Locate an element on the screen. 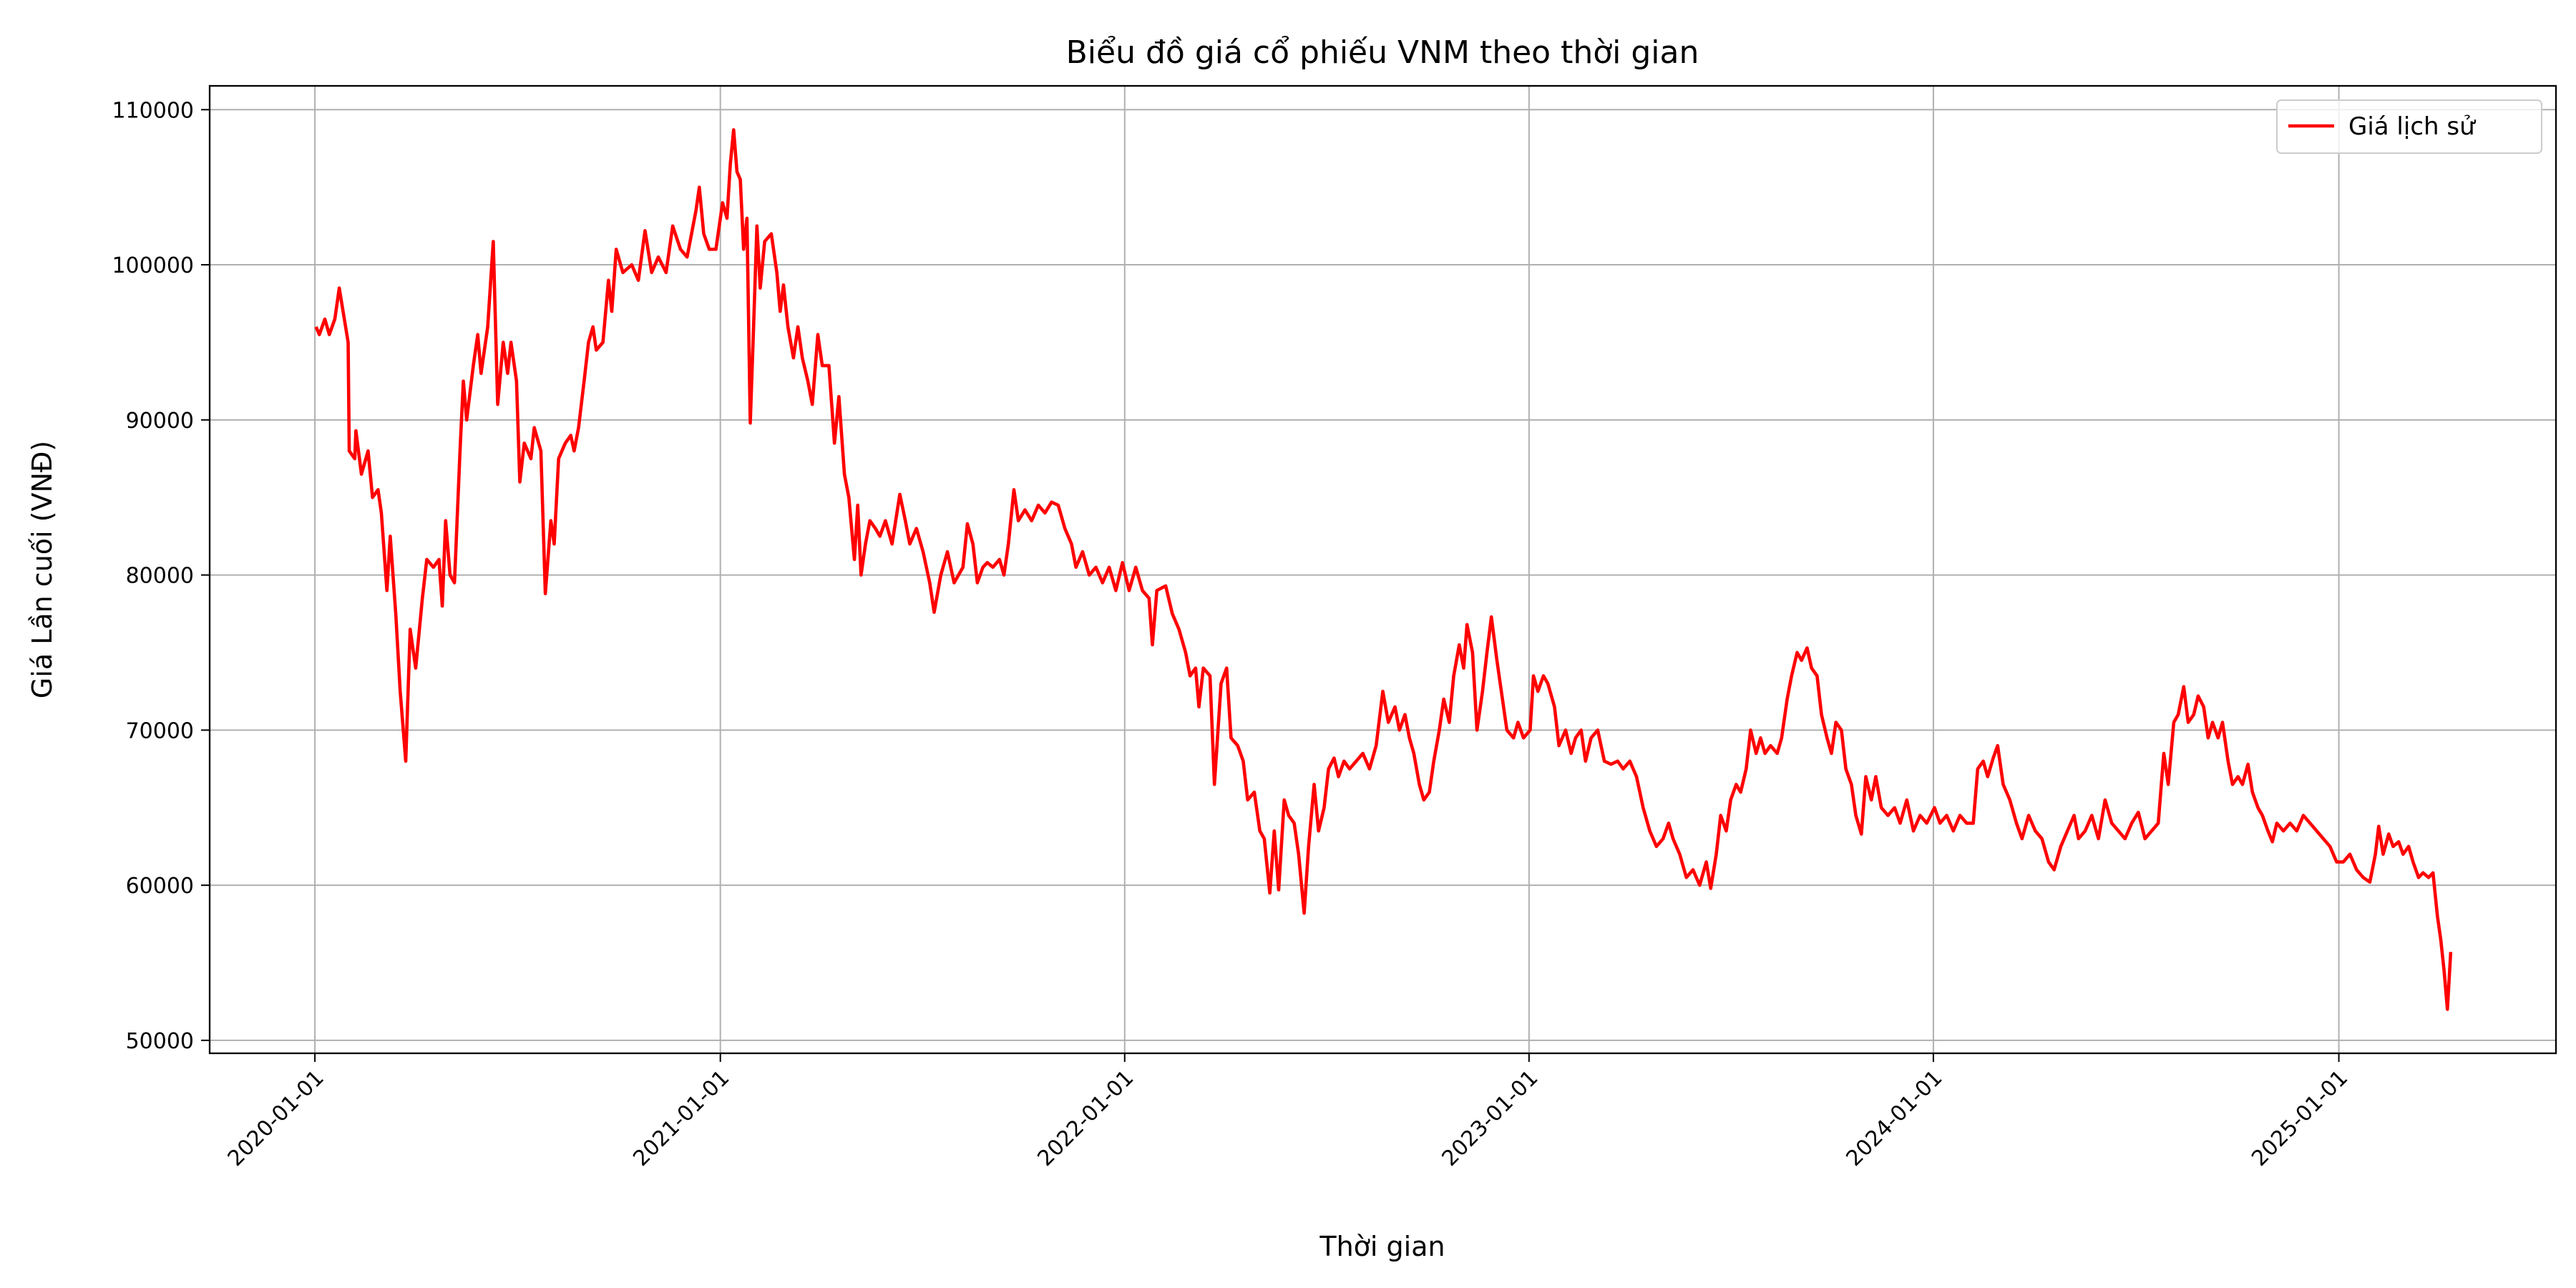 The height and width of the screenshot is (1288, 2576). legend-box is located at coordinates (2409, 126).